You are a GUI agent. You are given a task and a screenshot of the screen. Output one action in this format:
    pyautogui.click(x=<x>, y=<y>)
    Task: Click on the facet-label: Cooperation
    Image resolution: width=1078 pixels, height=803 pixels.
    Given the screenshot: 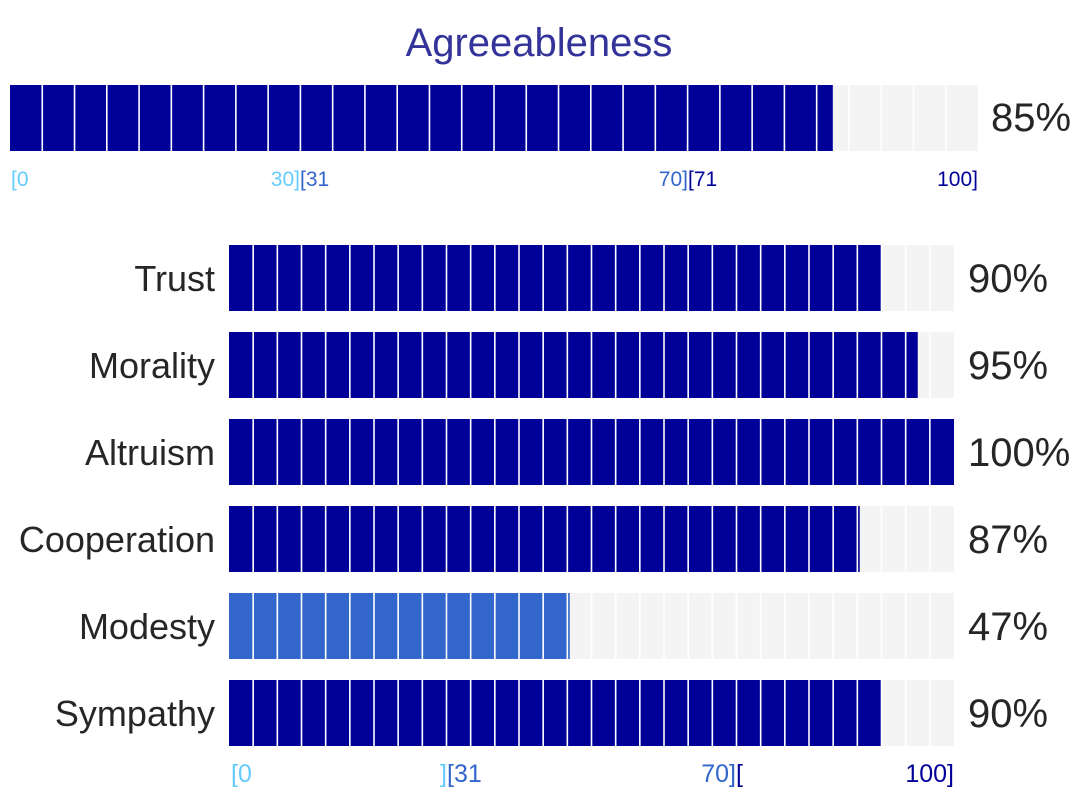 What is the action you would take?
    pyautogui.click(x=117, y=539)
    